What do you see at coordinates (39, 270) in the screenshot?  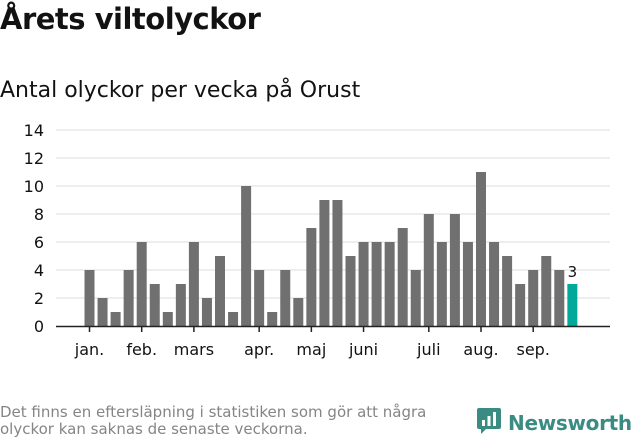 I see `y-tick-label: 4` at bounding box center [39, 270].